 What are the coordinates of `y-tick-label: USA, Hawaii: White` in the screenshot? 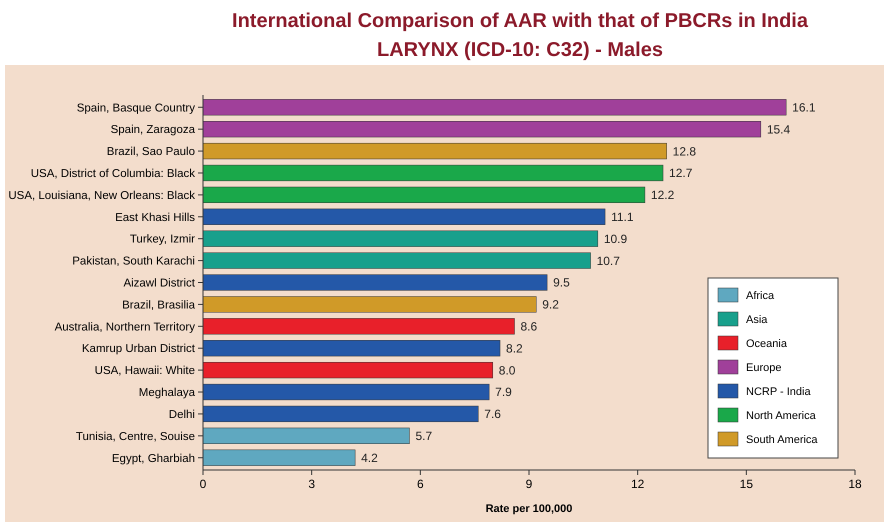 It's located at (144, 371).